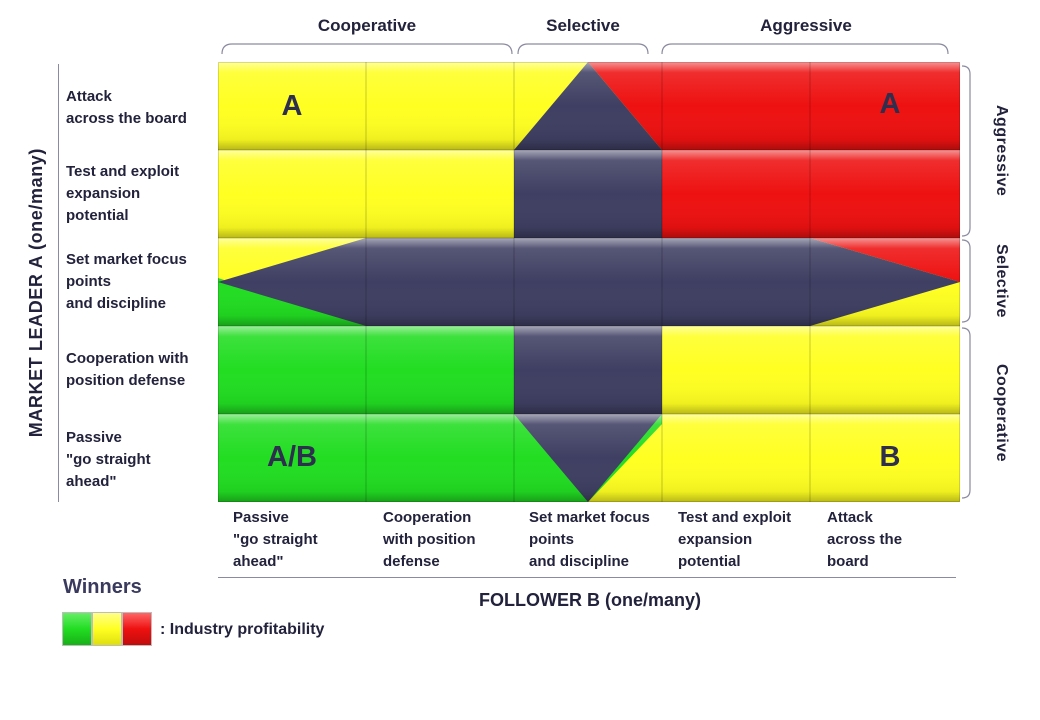 Image resolution: width=1040 pixels, height=720 pixels. I want to click on cell-letter-top-right: A, so click(890, 104).